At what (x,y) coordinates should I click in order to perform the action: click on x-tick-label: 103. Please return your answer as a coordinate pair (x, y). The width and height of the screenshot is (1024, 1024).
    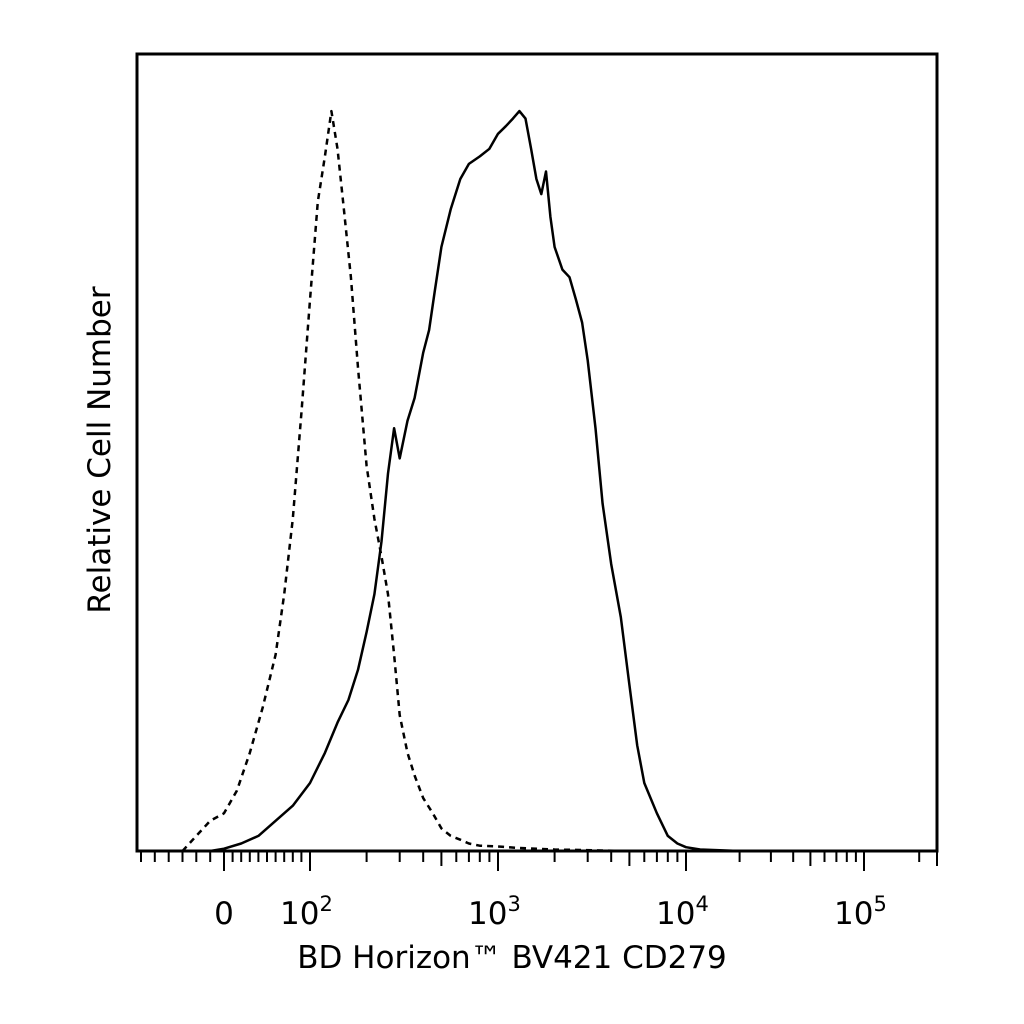
    Looking at the image, I should click on (494, 912).